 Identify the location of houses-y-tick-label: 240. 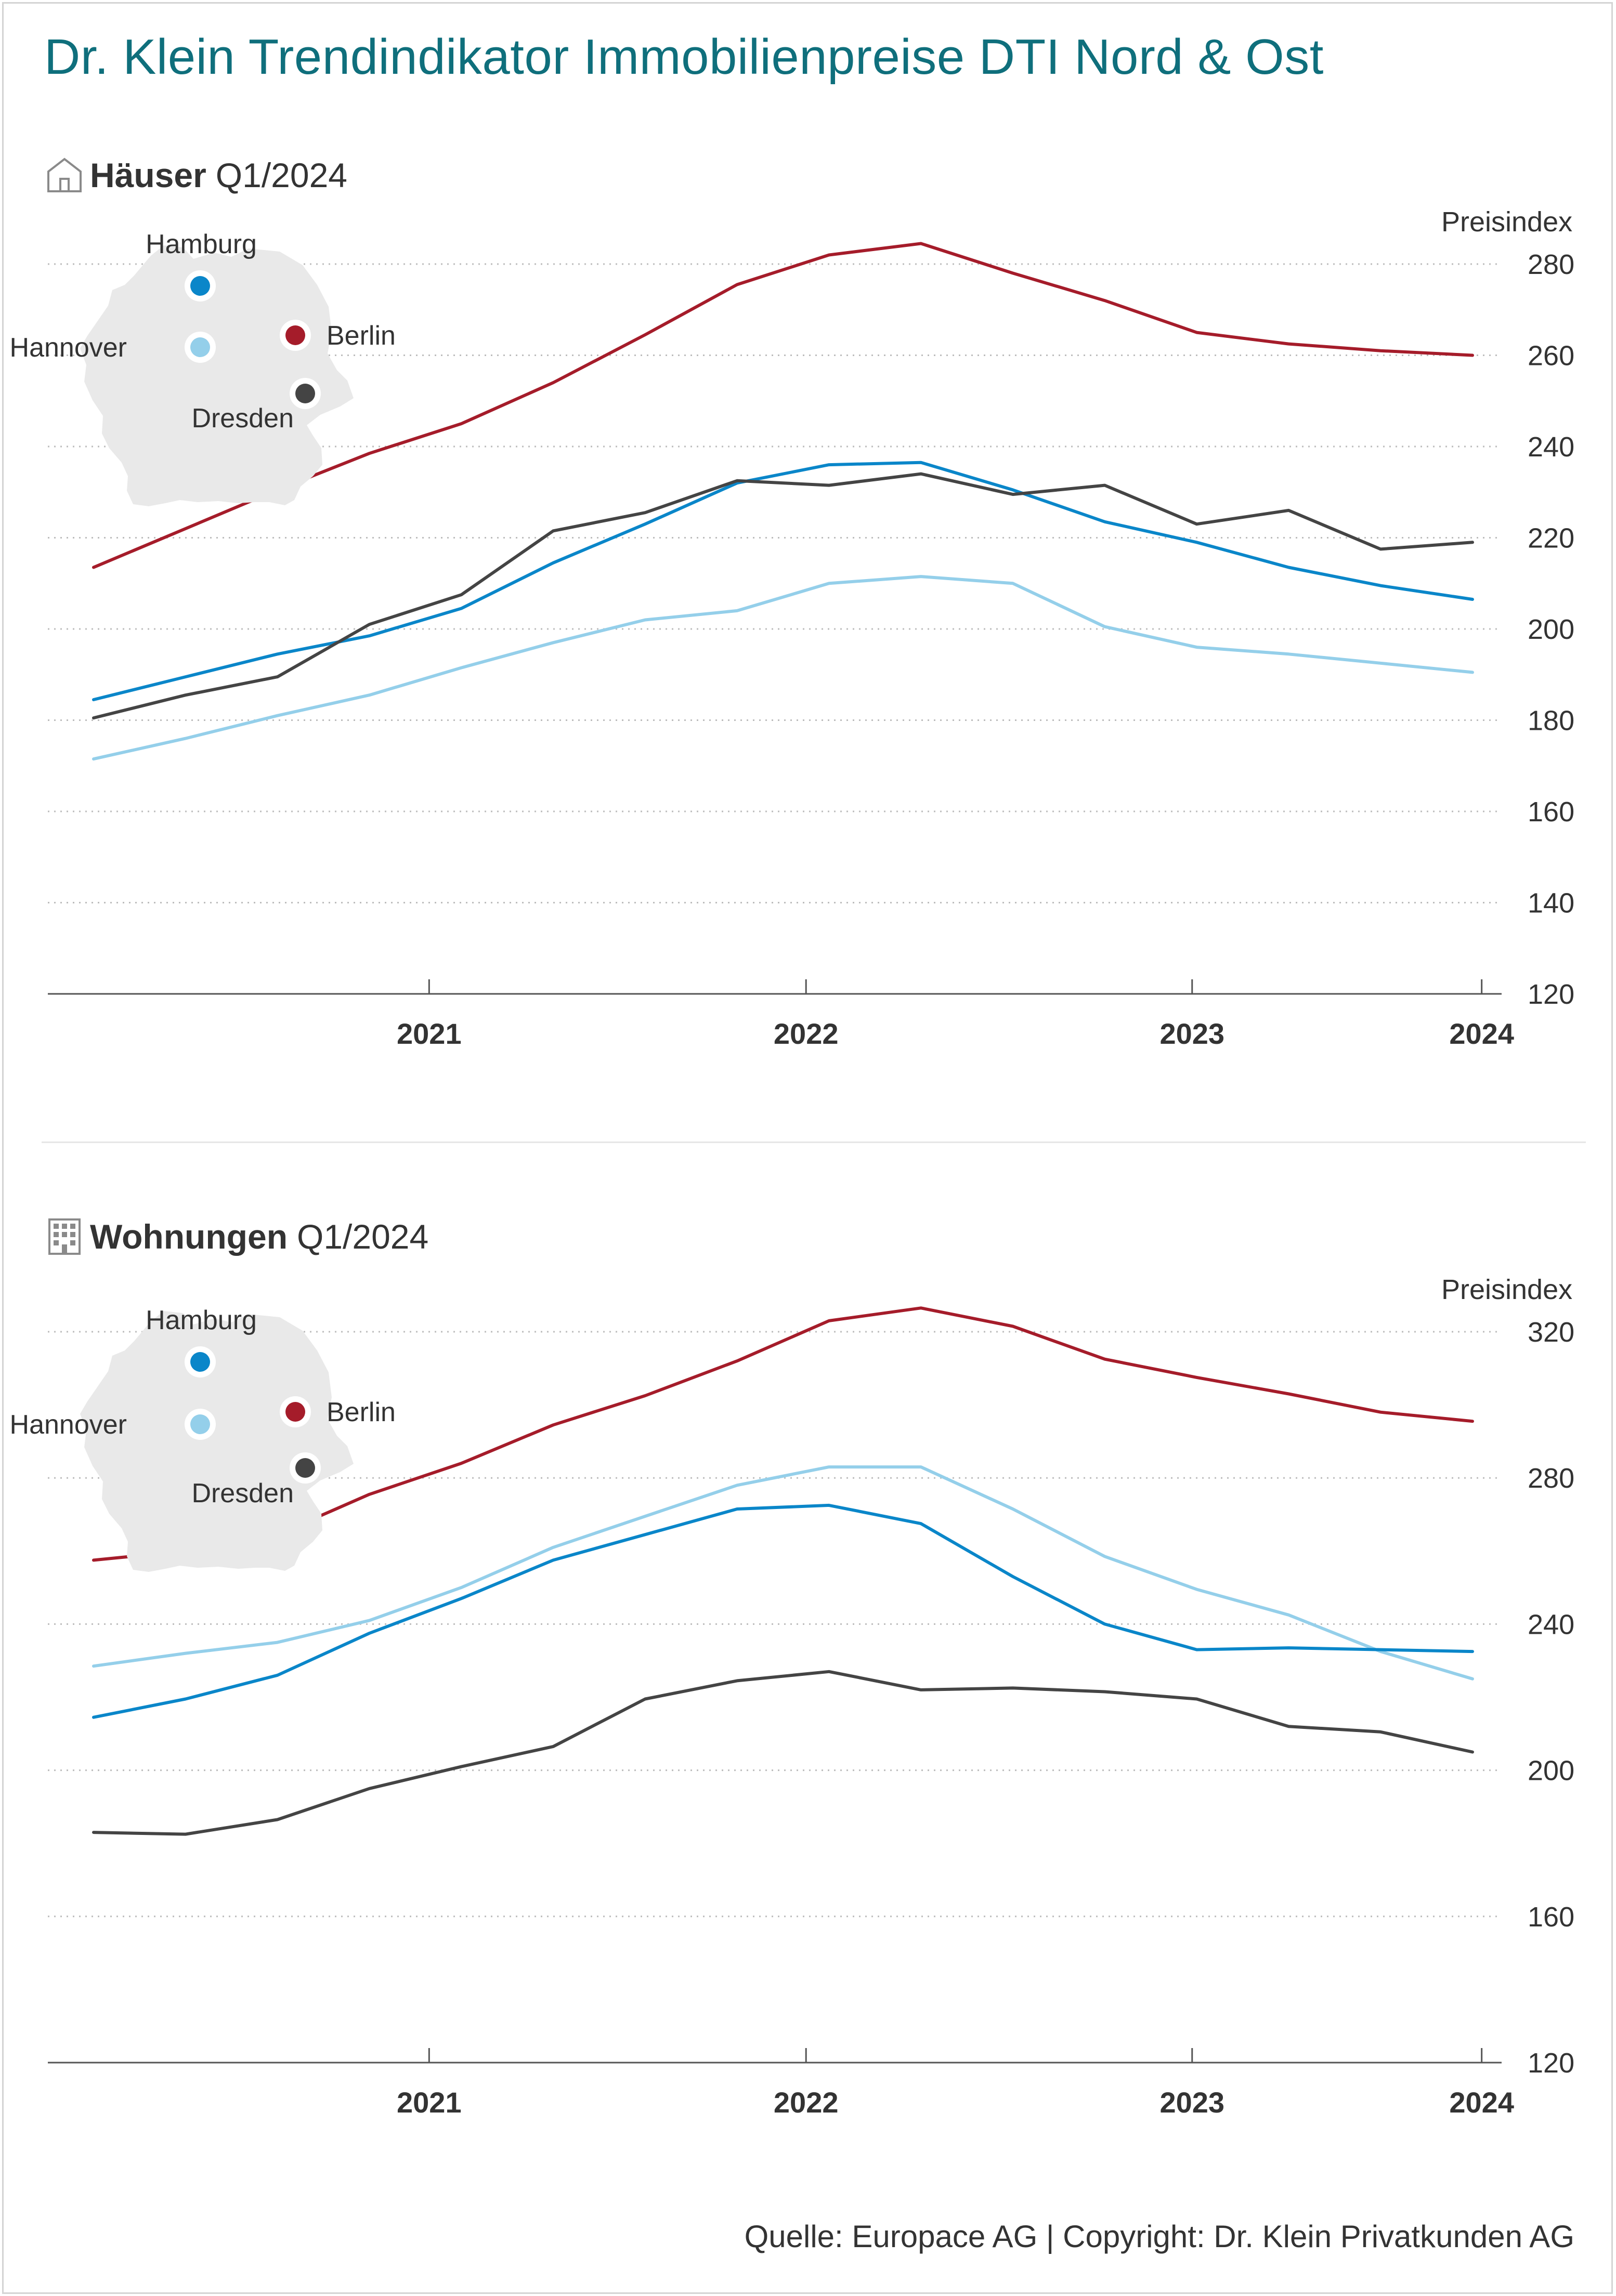
(1551, 447).